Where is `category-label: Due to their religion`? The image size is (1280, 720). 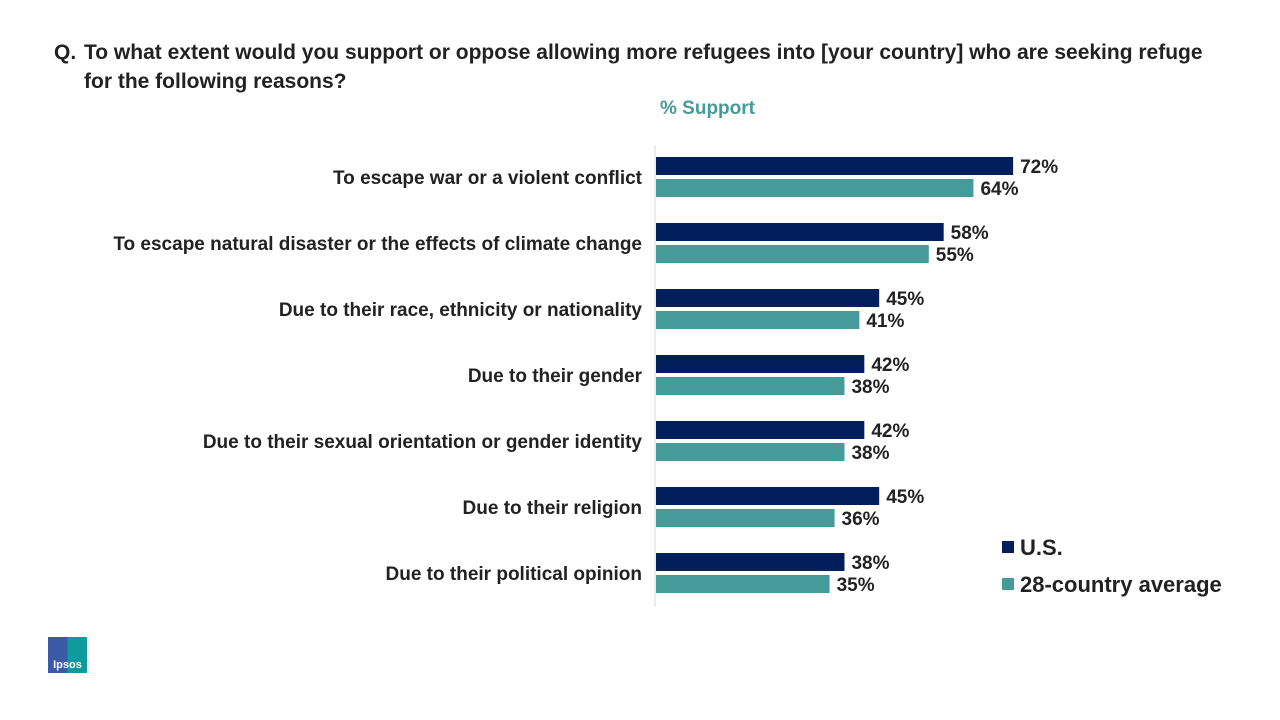
category-label: Due to their religion is located at coordinates (552, 508).